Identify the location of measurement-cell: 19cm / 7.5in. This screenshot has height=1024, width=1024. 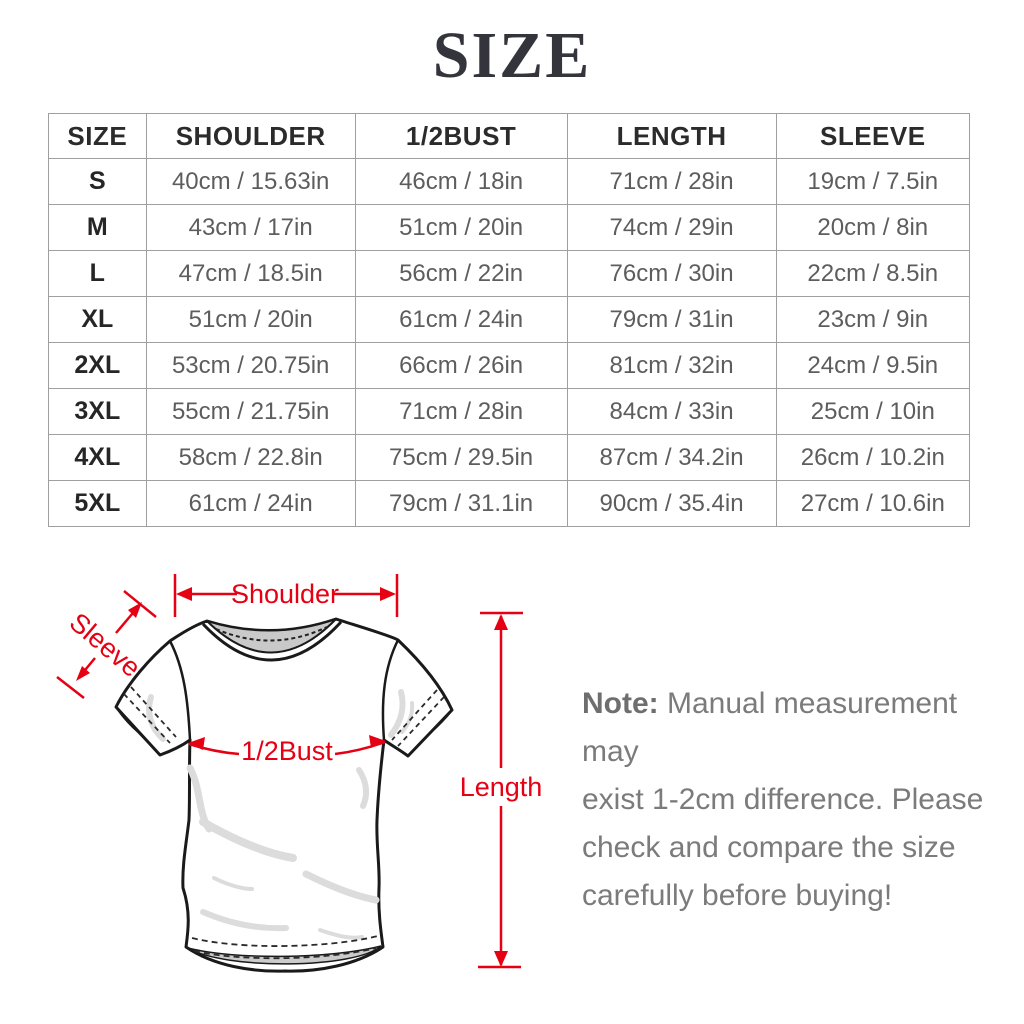
(873, 181).